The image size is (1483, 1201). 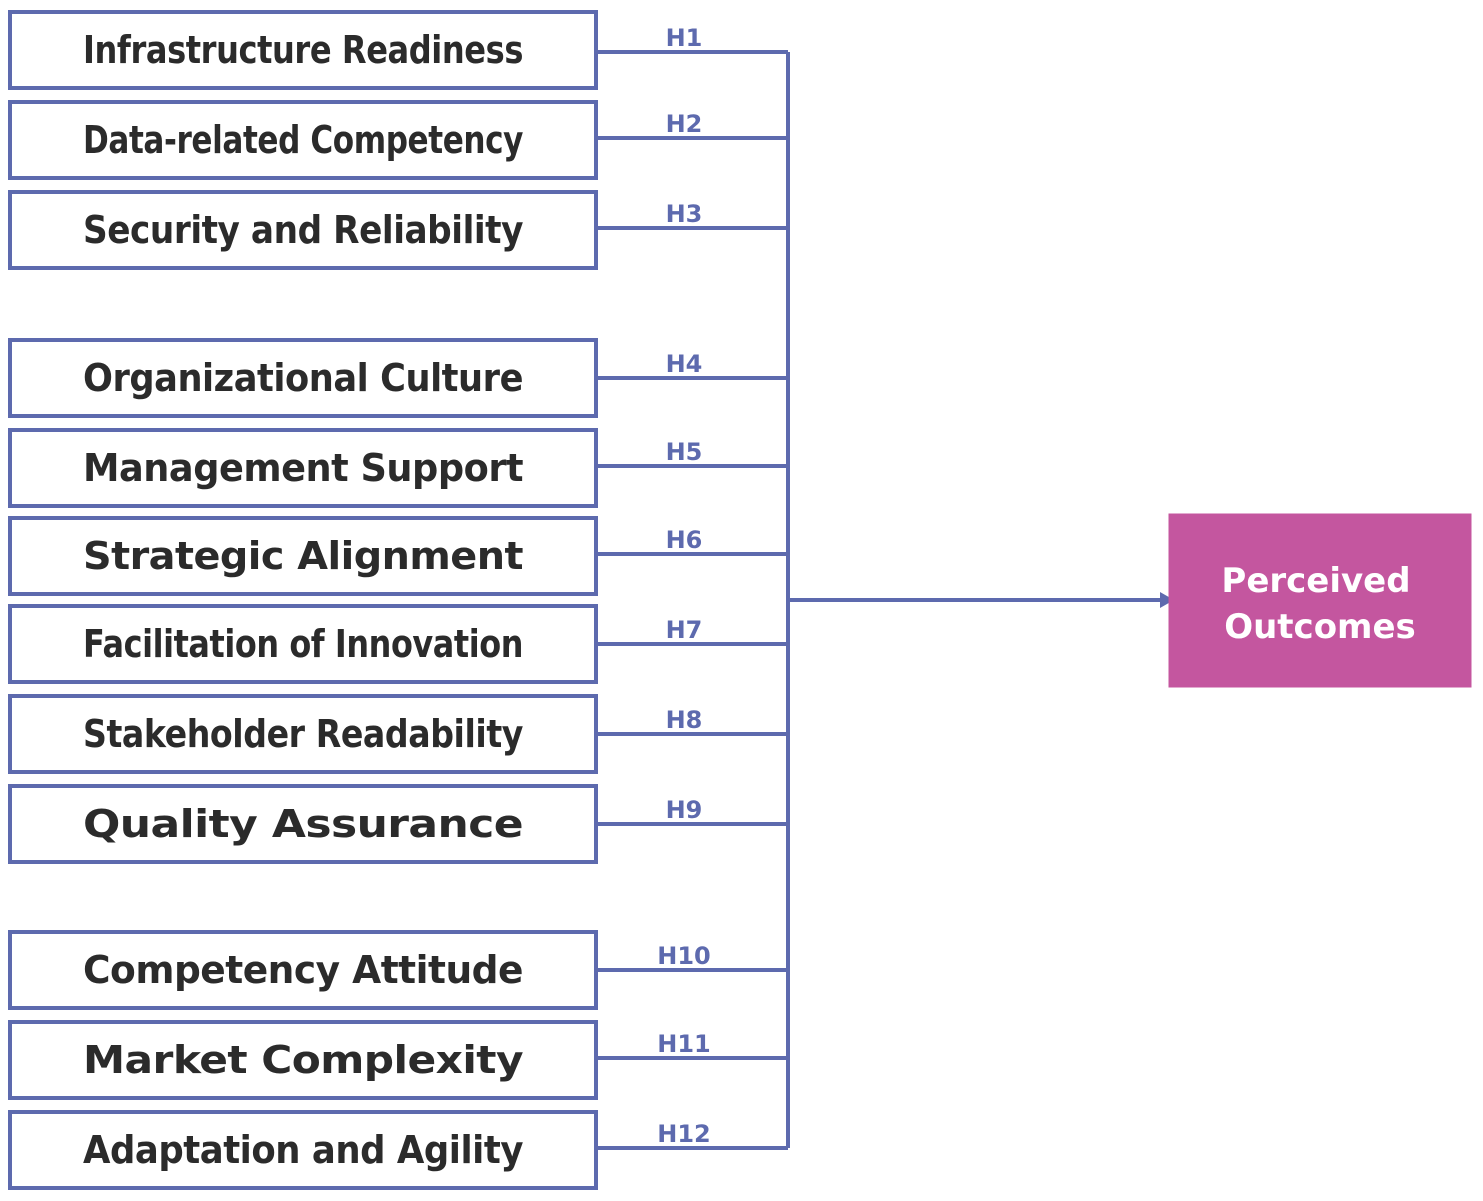 What do you see at coordinates (1320, 627) in the screenshot?
I see `outcome-label-line2: Outcomes` at bounding box center [1320, 627].